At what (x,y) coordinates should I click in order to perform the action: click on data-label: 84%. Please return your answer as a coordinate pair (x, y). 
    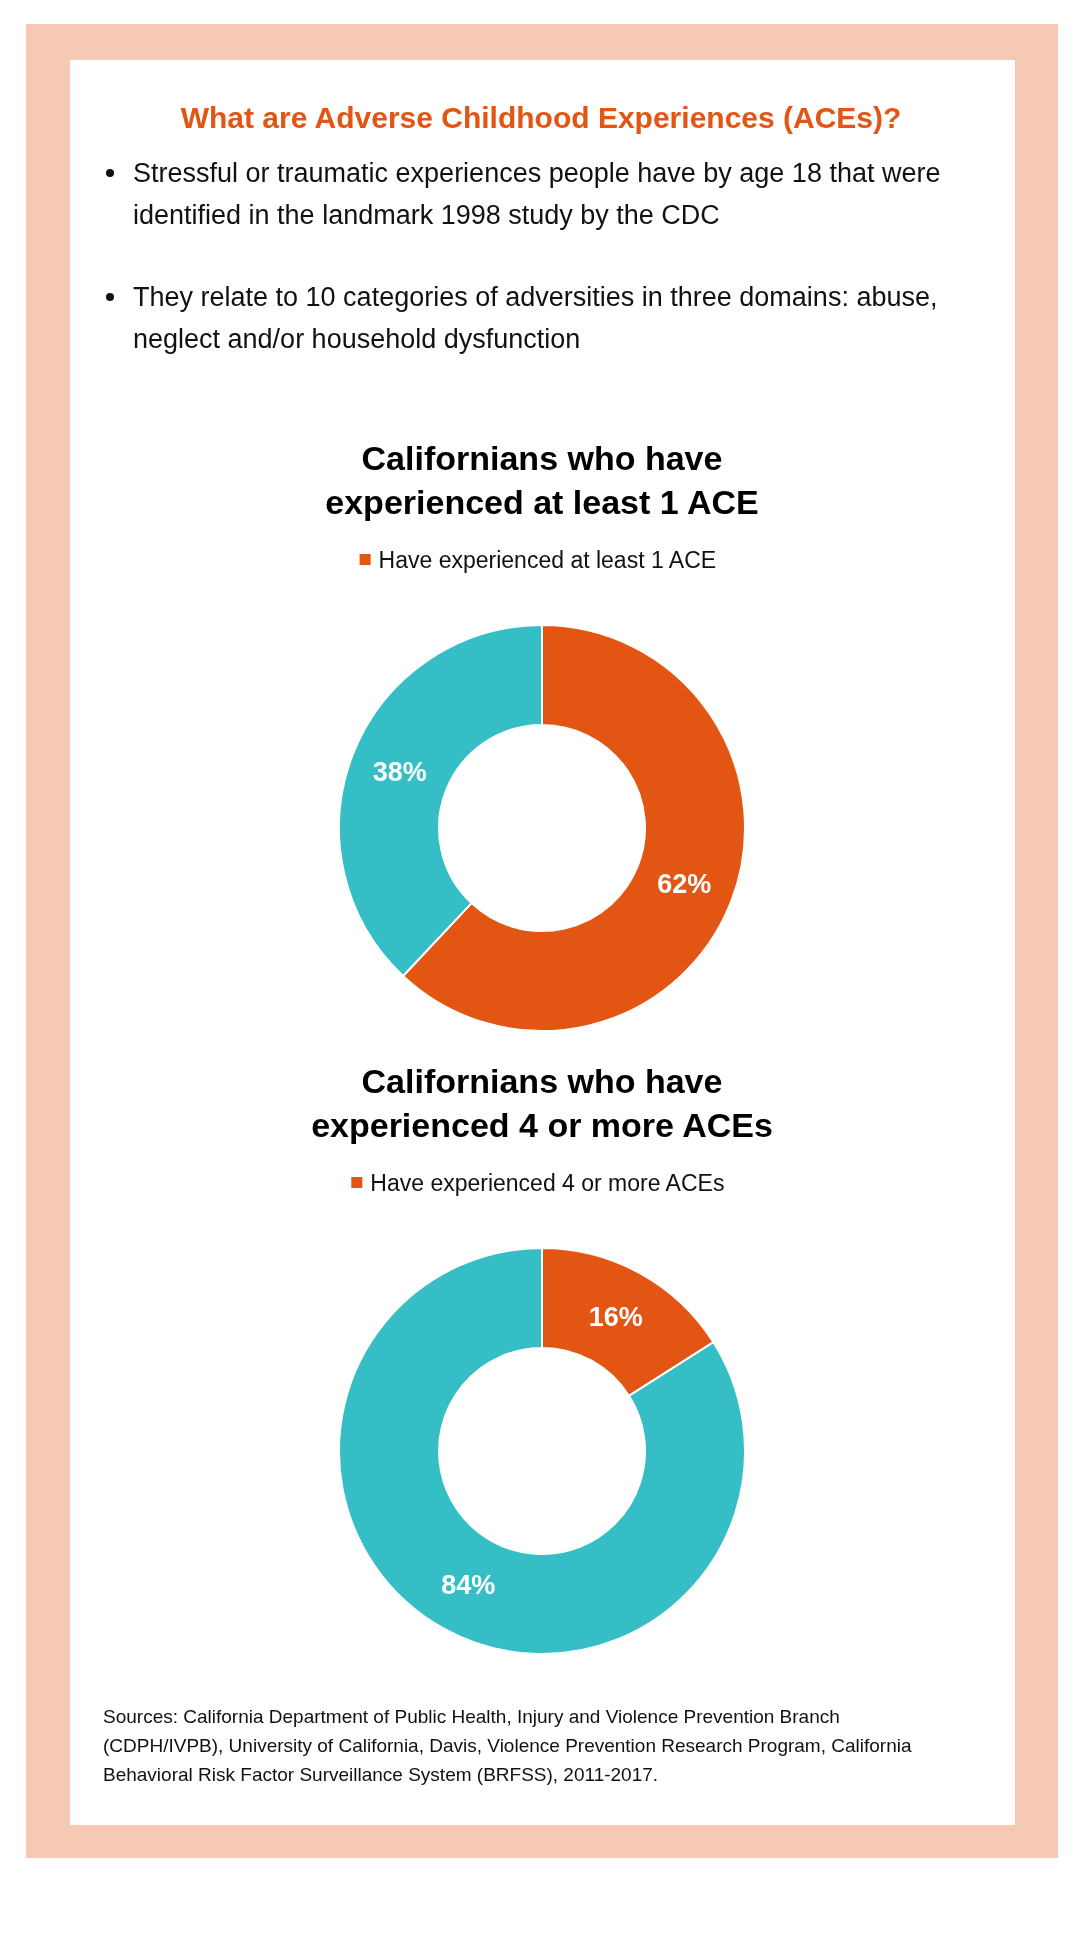
    Looking at the image, I should click on (468, 1585).